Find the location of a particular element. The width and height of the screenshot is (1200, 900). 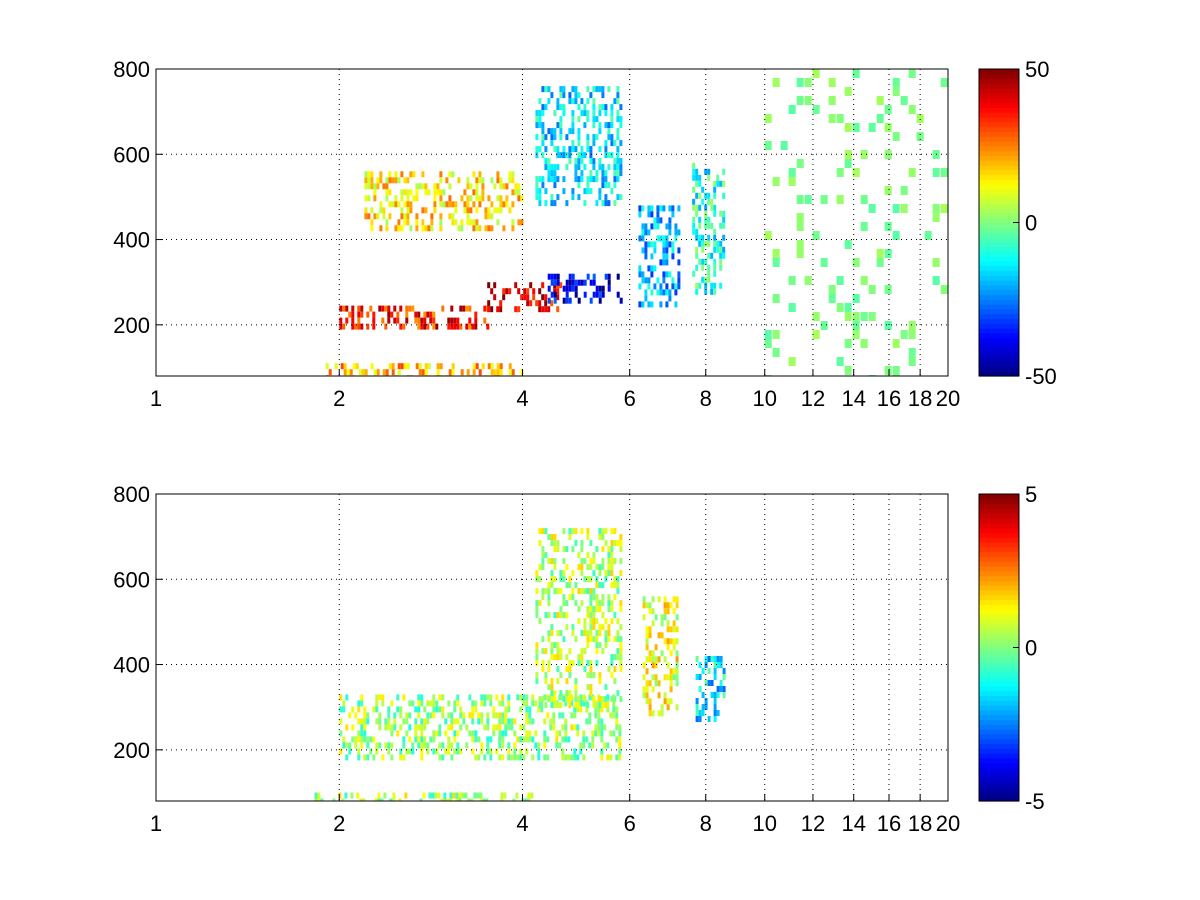

bottom-x-tick-label: 1 is located at coordinates (156, 823).